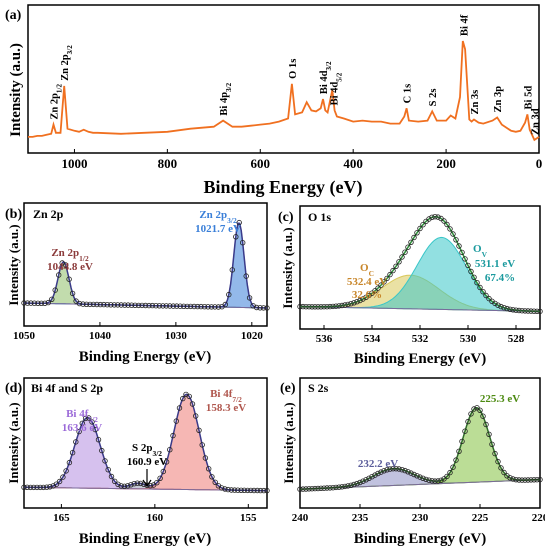 The image size is (545, 550). What do you see at coordinates (288, 388) in the screenshot?
I see `panel-e-letter: (e)` at bounding box center [288, 388].